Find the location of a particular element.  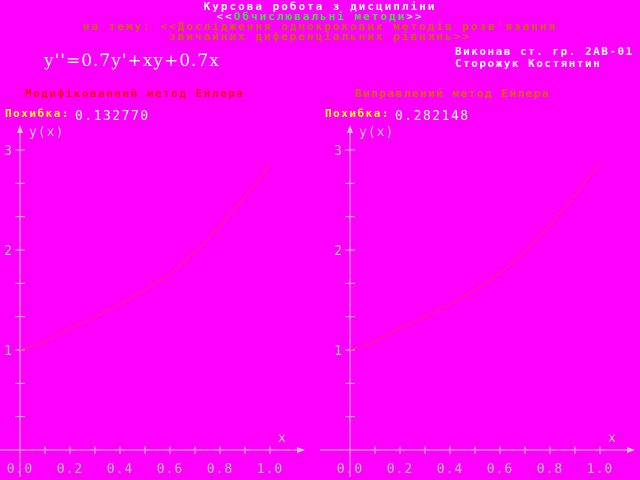

subject-name: Обчислювальні методи is located at coordinates (320, 16).